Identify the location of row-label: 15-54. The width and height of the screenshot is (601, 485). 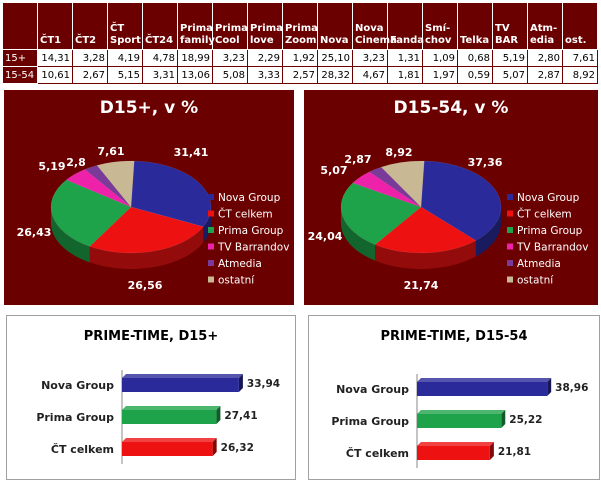
(20, 75).